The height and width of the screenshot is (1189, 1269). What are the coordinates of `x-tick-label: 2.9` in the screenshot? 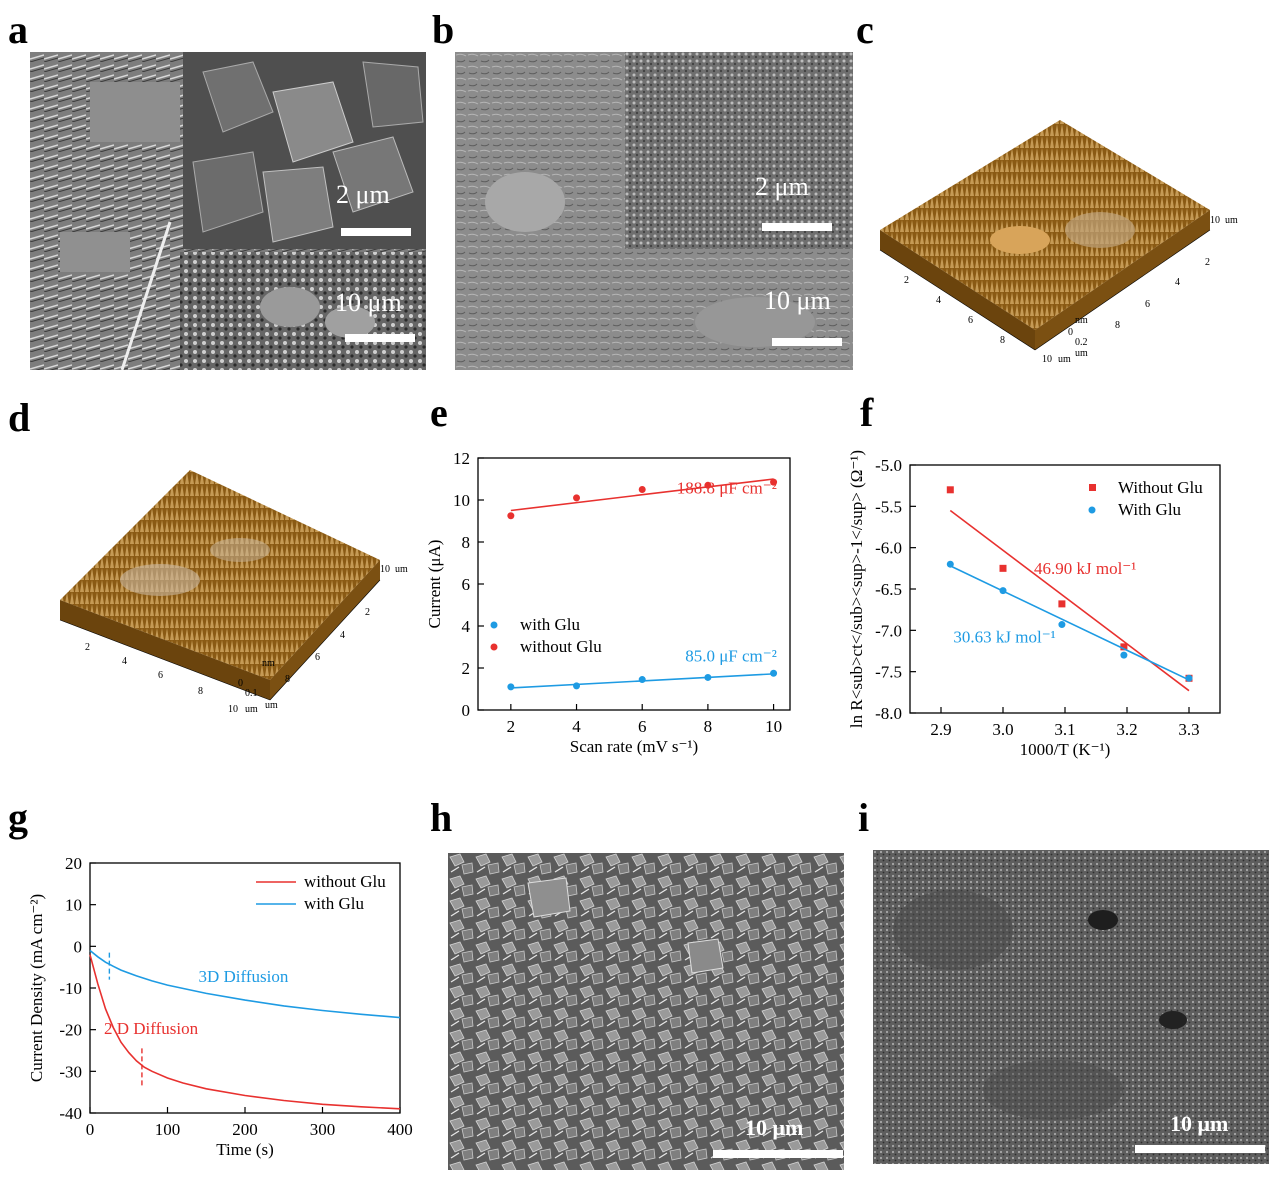 It's located at (940, 729).